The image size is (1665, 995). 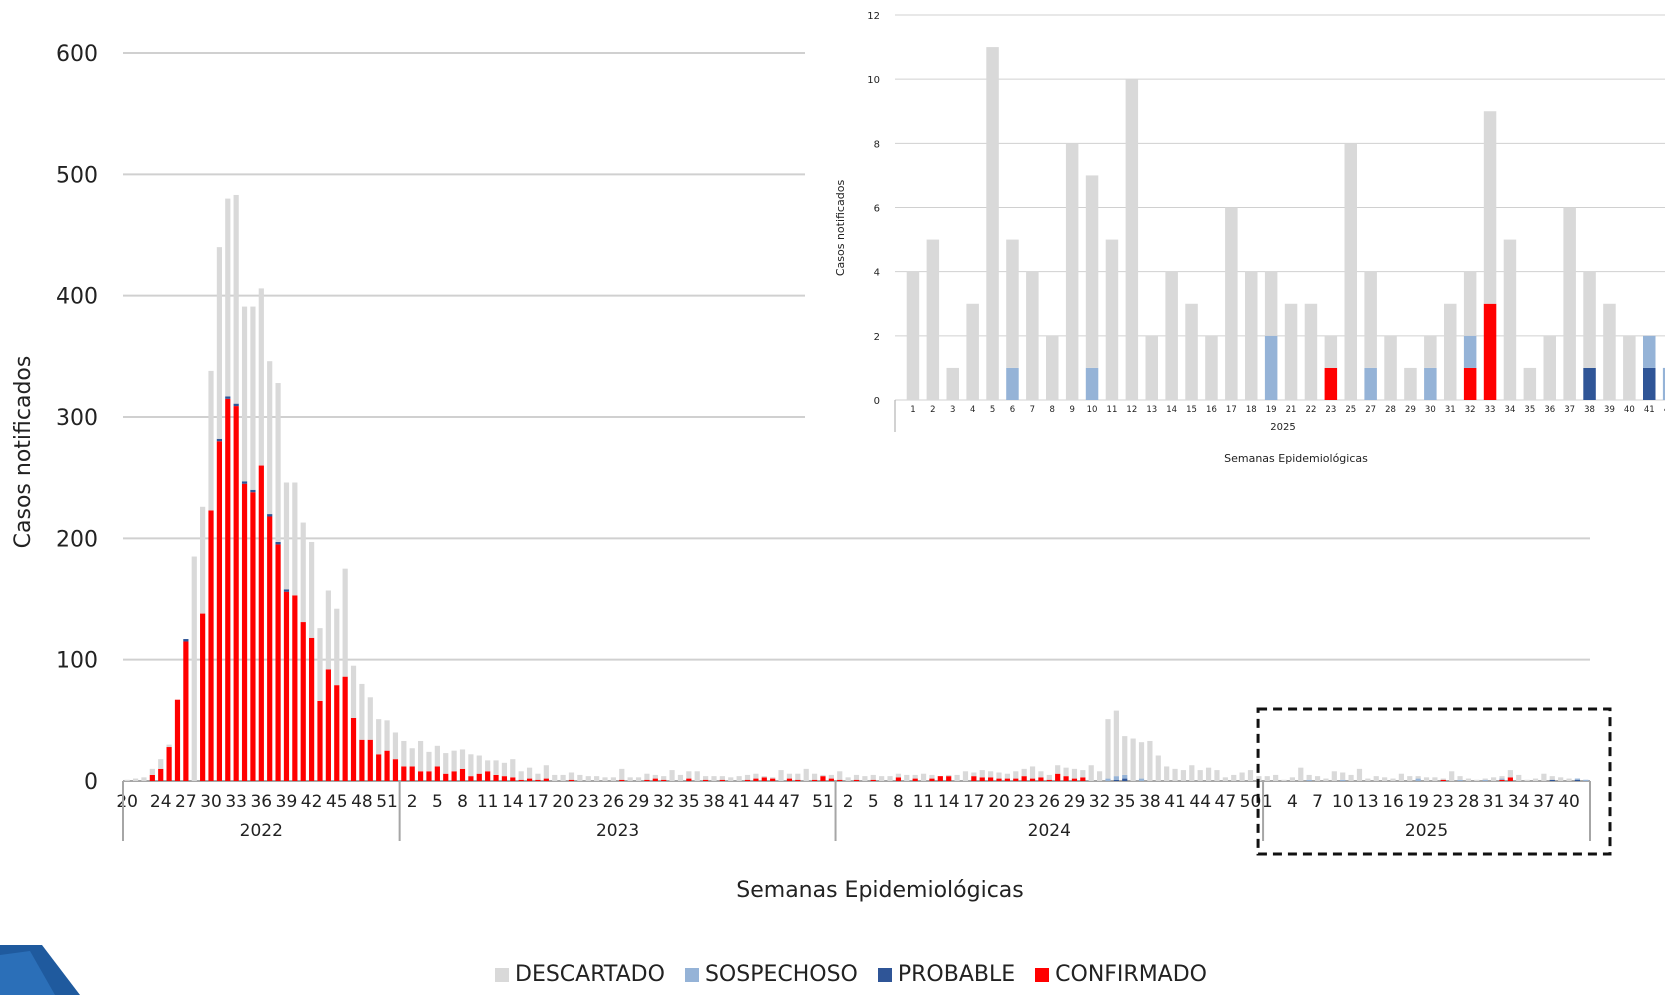 What do you see at coordinates (884, 974) in the screenshot?
I see `legend-swatch` at bounding box center [884, 974].